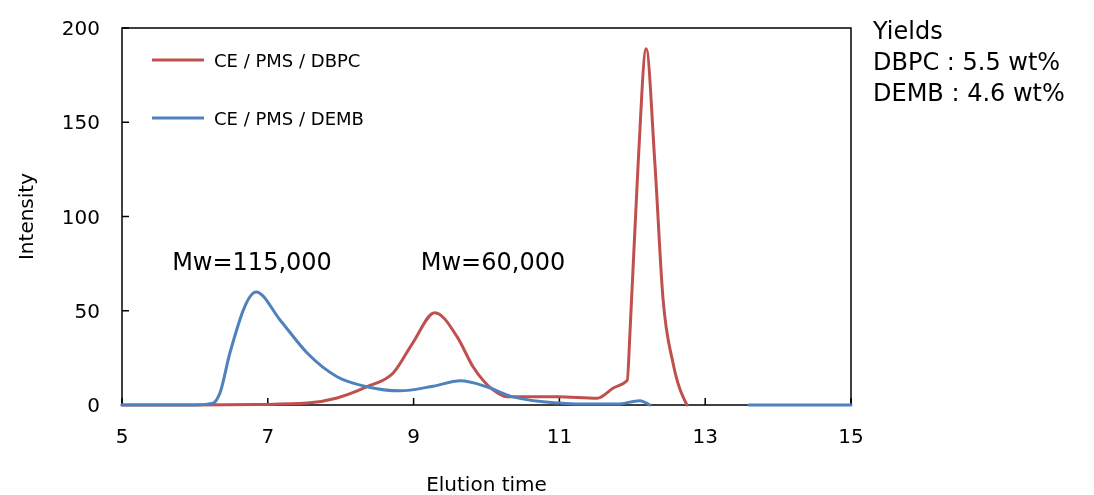  I want to click on x-tick-label: 15, so click(851, 436).